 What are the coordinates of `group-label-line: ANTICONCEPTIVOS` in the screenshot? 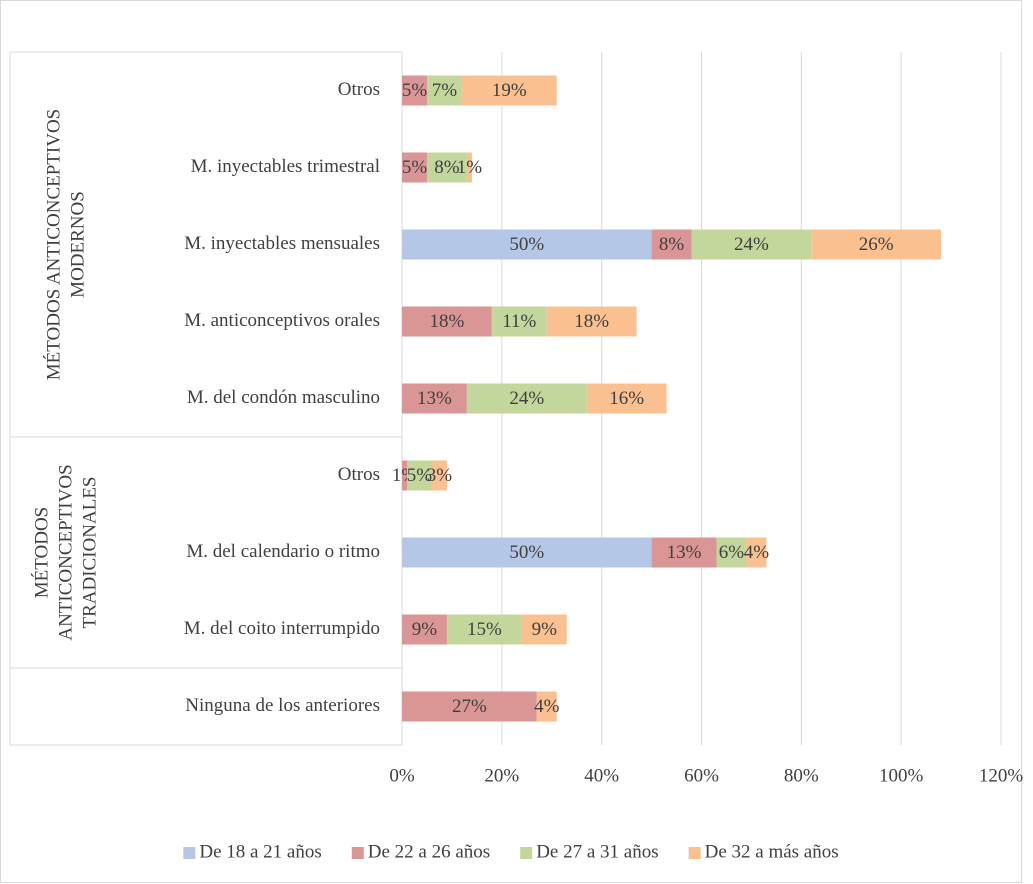 It's located at (66, 552).